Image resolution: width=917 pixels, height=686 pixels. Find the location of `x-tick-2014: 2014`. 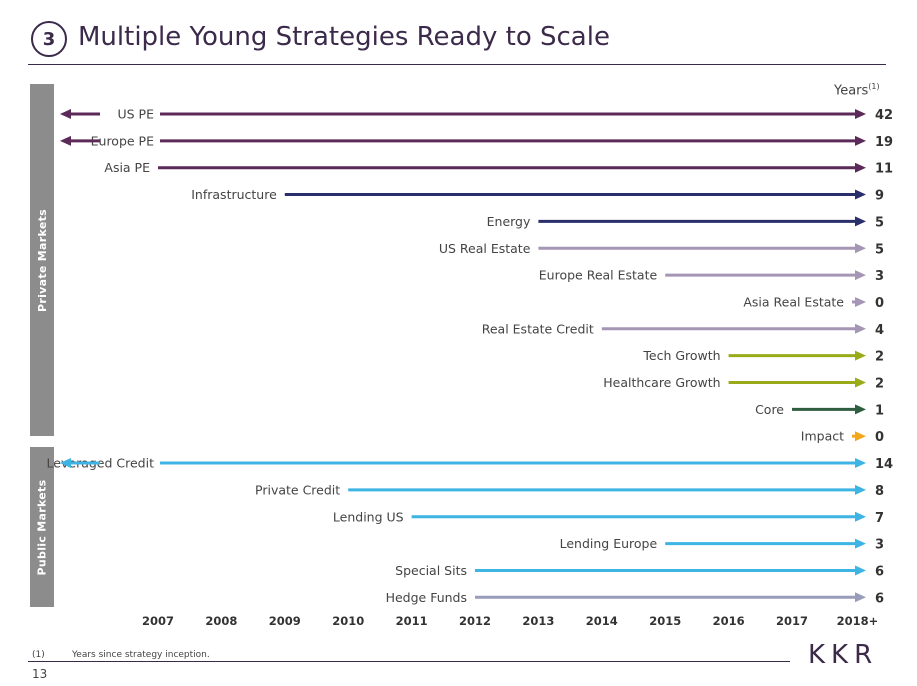

x-tick-2014: 2014 is located at coordinates (602, 621).